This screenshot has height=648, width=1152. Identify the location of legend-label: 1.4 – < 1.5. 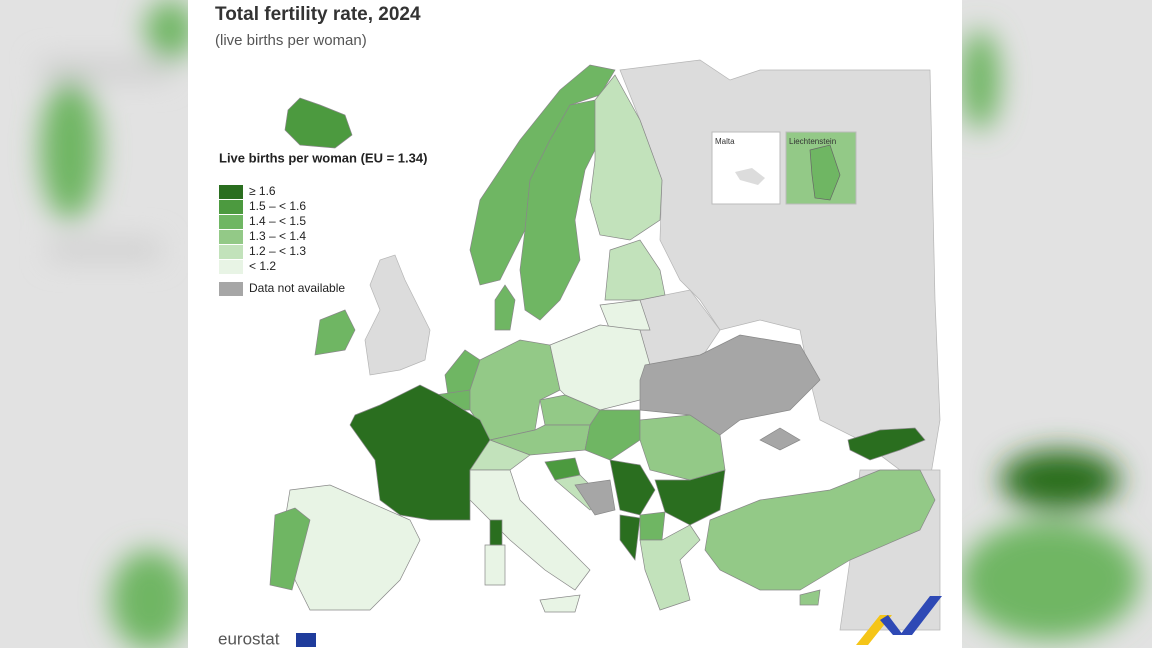
(277, 221).